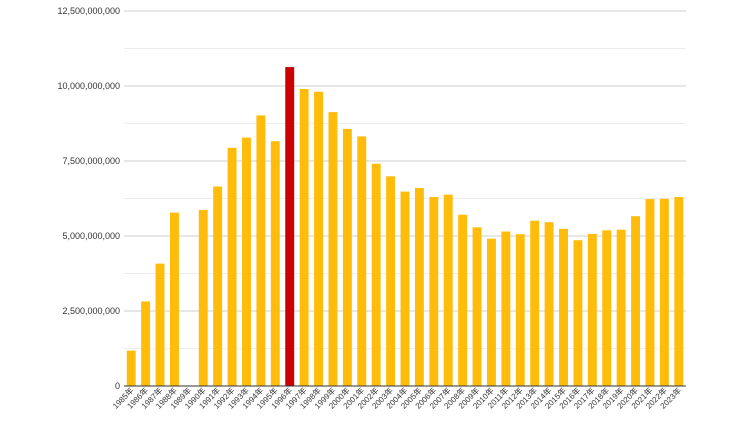 Image resolution: width=750 pixels, height=422 pixels. I want to click on bar-1992年, so click(232, 266).